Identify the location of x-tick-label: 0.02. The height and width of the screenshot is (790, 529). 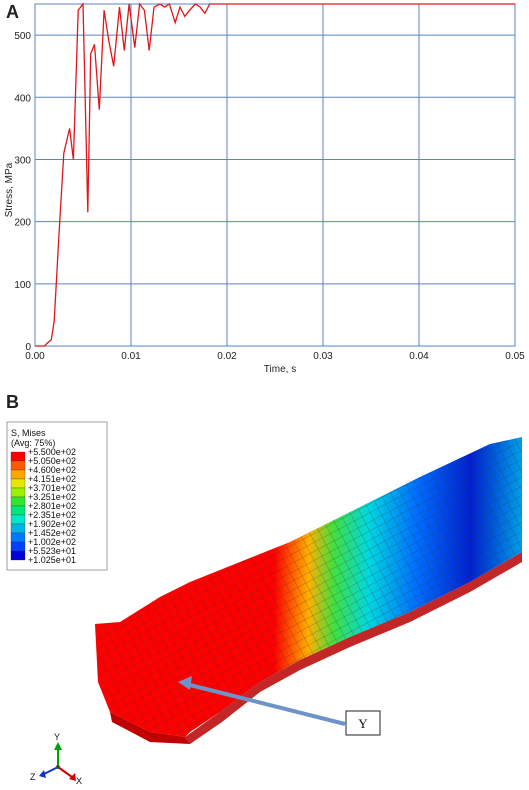
(227, 356).